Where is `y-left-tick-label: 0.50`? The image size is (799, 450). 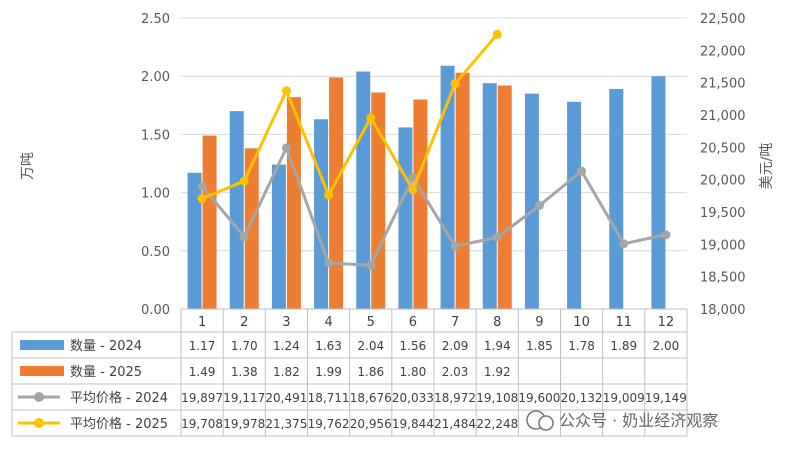 y-left-tick-label: 0.50 is located at coordinates (155, 252).